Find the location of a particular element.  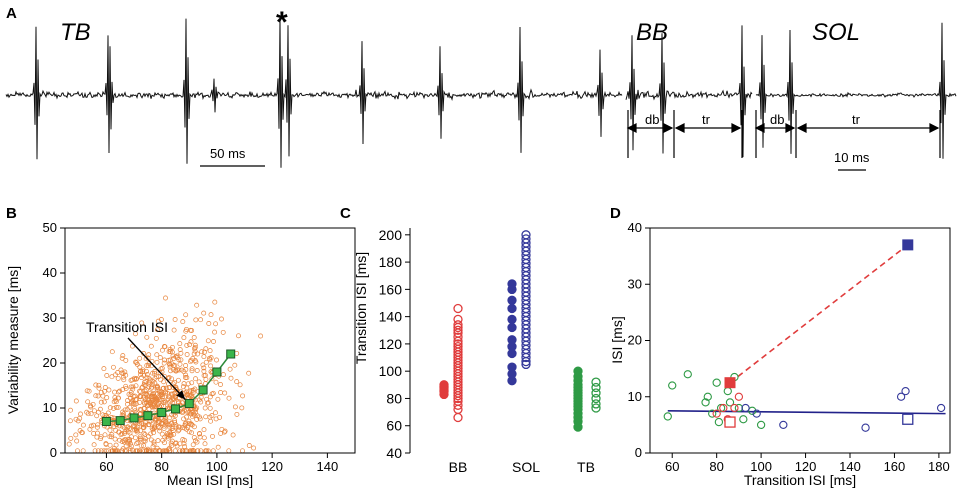

c-category-label: BB is located at coordinates (458, 467).